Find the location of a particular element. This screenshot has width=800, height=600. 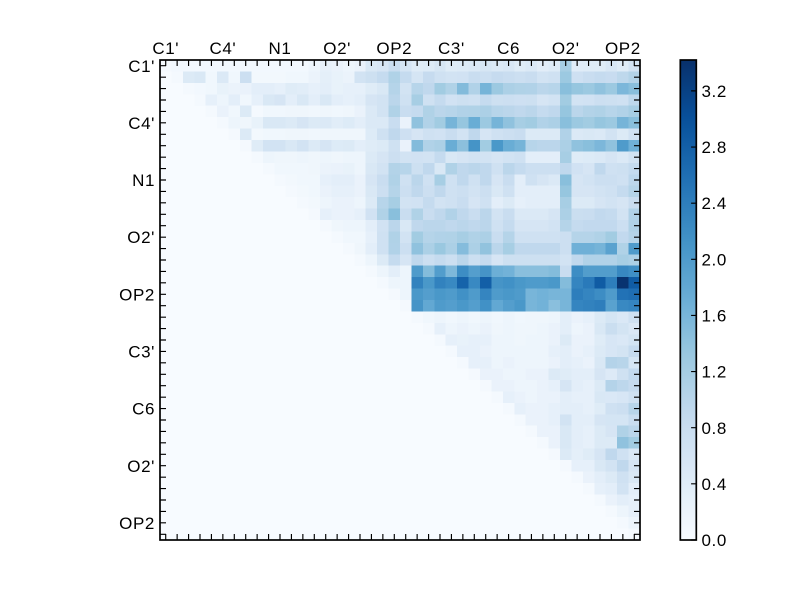

svg-text: 2.8 is located at coordinates (714, 147).